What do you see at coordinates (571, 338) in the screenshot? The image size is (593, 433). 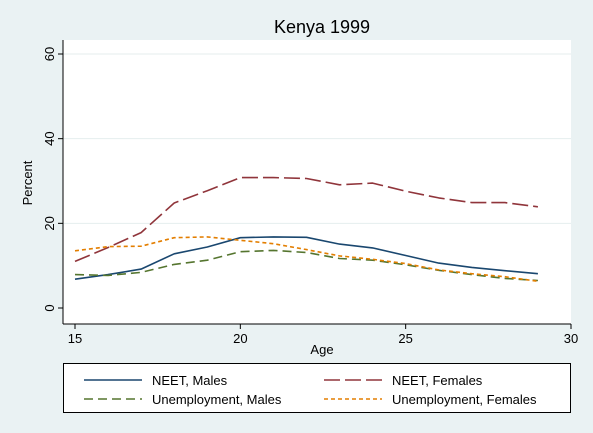 I see `x-tick-label: 30` at bounding box center [571, 338].